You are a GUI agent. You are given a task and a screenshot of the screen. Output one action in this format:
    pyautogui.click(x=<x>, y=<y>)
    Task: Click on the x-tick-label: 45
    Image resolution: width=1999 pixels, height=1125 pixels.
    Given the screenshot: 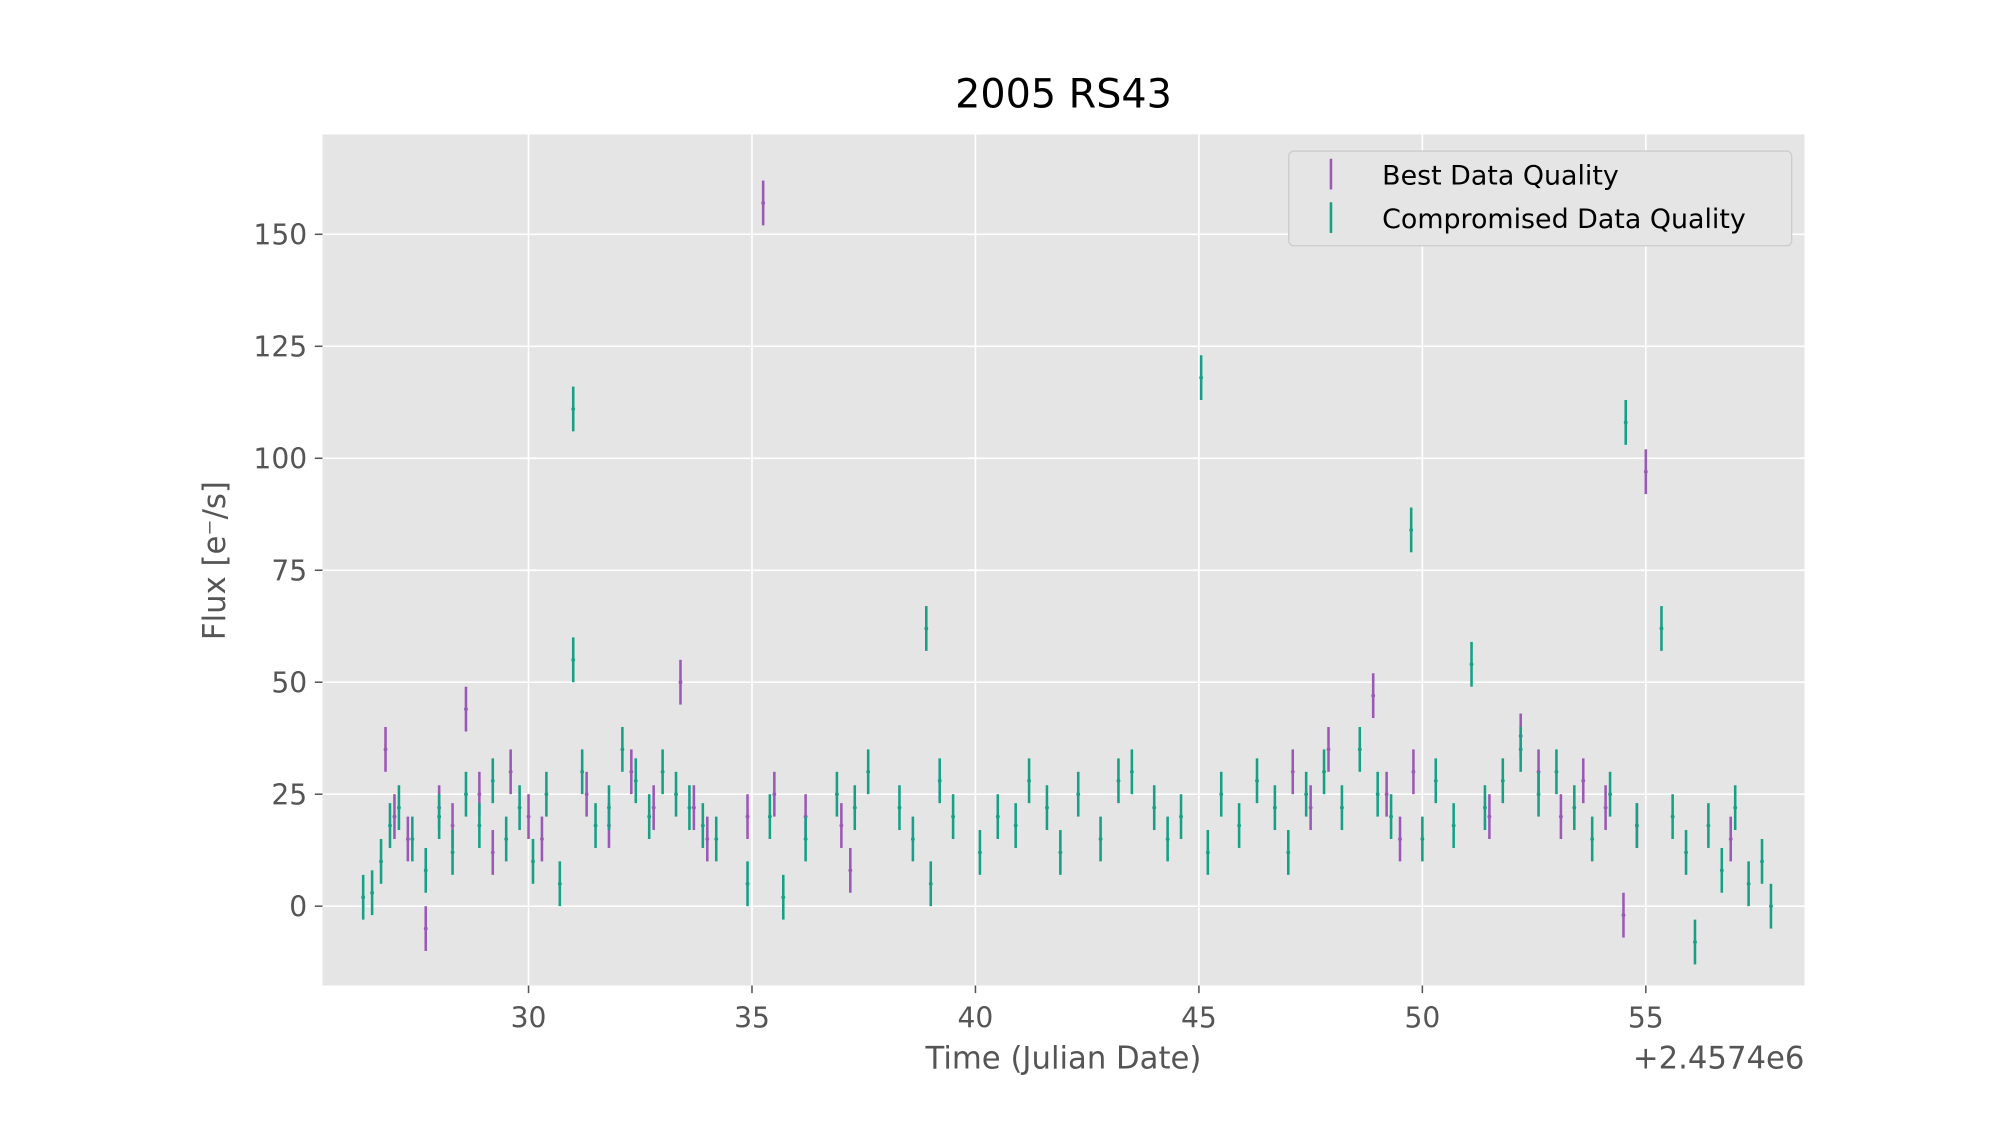 What is the action you would take?
    pyautogui.click(x=1199, y=1018)
    